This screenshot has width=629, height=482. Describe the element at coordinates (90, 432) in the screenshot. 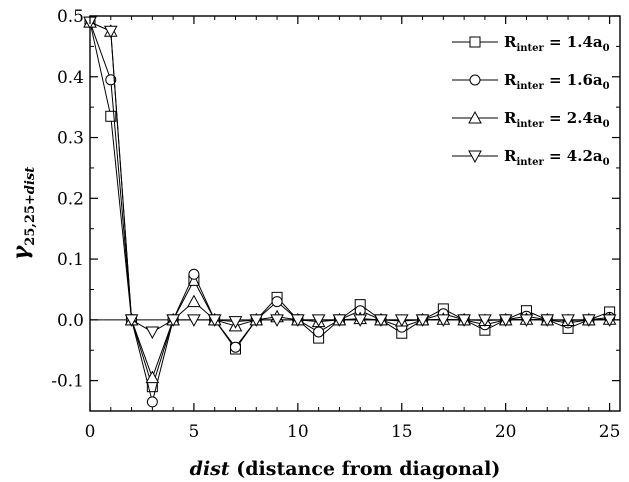

I see `x-tick-label: 0` at that location.